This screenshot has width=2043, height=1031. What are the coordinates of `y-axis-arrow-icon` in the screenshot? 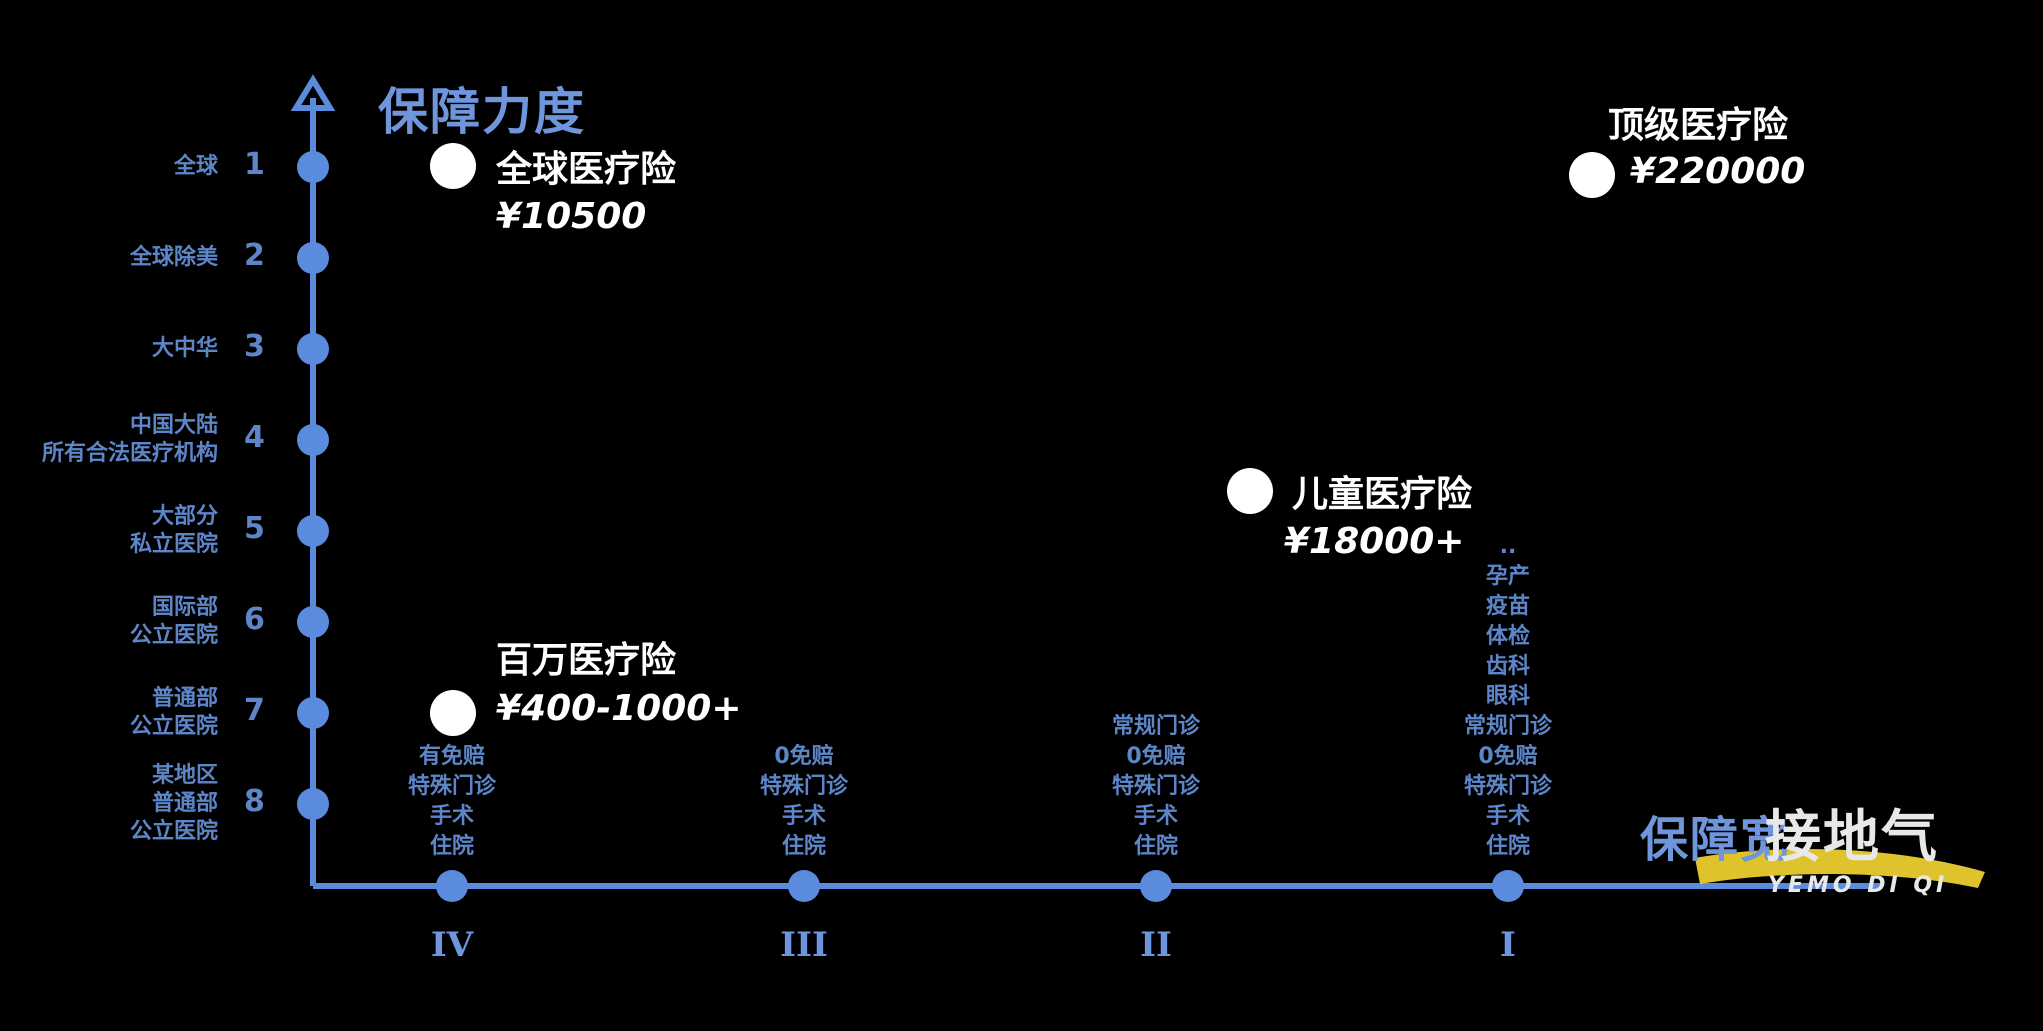 It's located at (313, 92).